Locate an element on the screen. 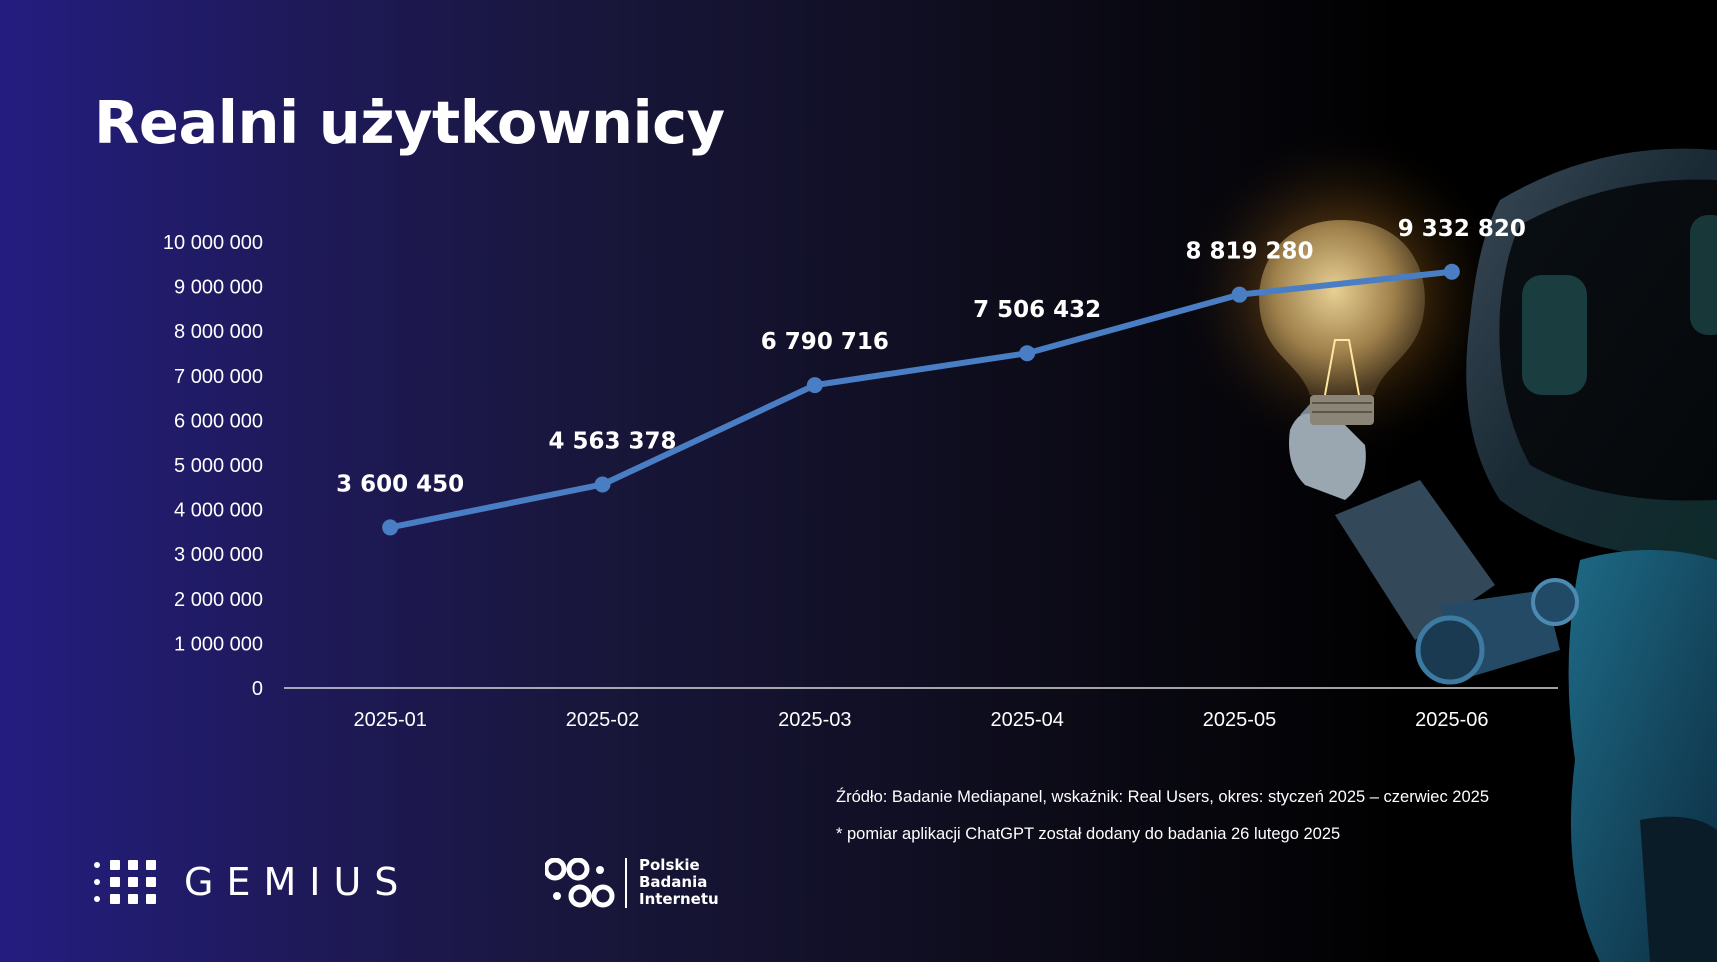 Image resolution: width=1717 pixels, height=962 pixels. y-tick-label: 0 is located at coordinates (257, 689).